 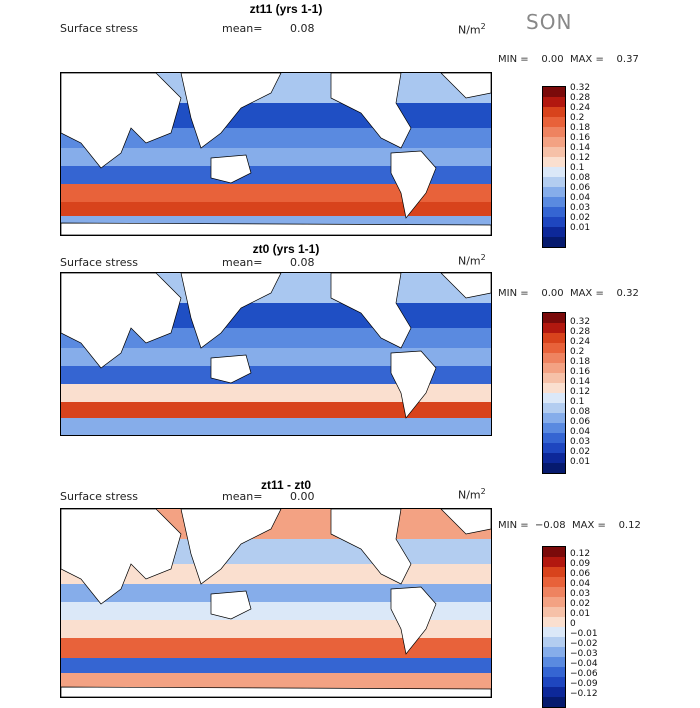 What do you see at coordinates (584, 664) in the screenshot?
I see `legend-tick-label: −0.04` at bounding box center [584, 664].